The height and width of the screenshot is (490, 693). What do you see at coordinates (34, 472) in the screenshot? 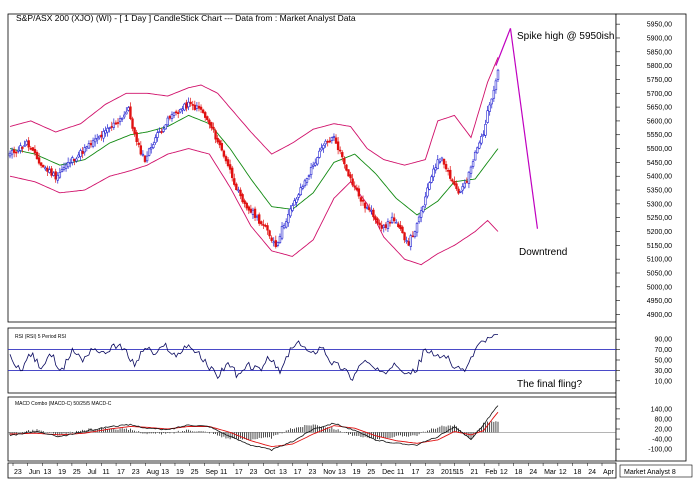
I see `x-tick-label: Jun` at bounding box center [34, 472].